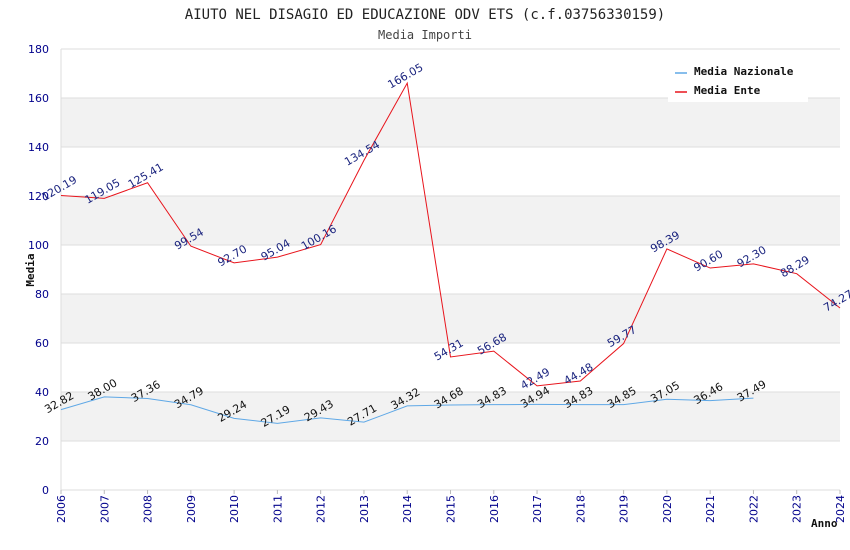 This screenshot has height=550, width=850. I want to click on x-tick-label: 2020, so click(667, 509).